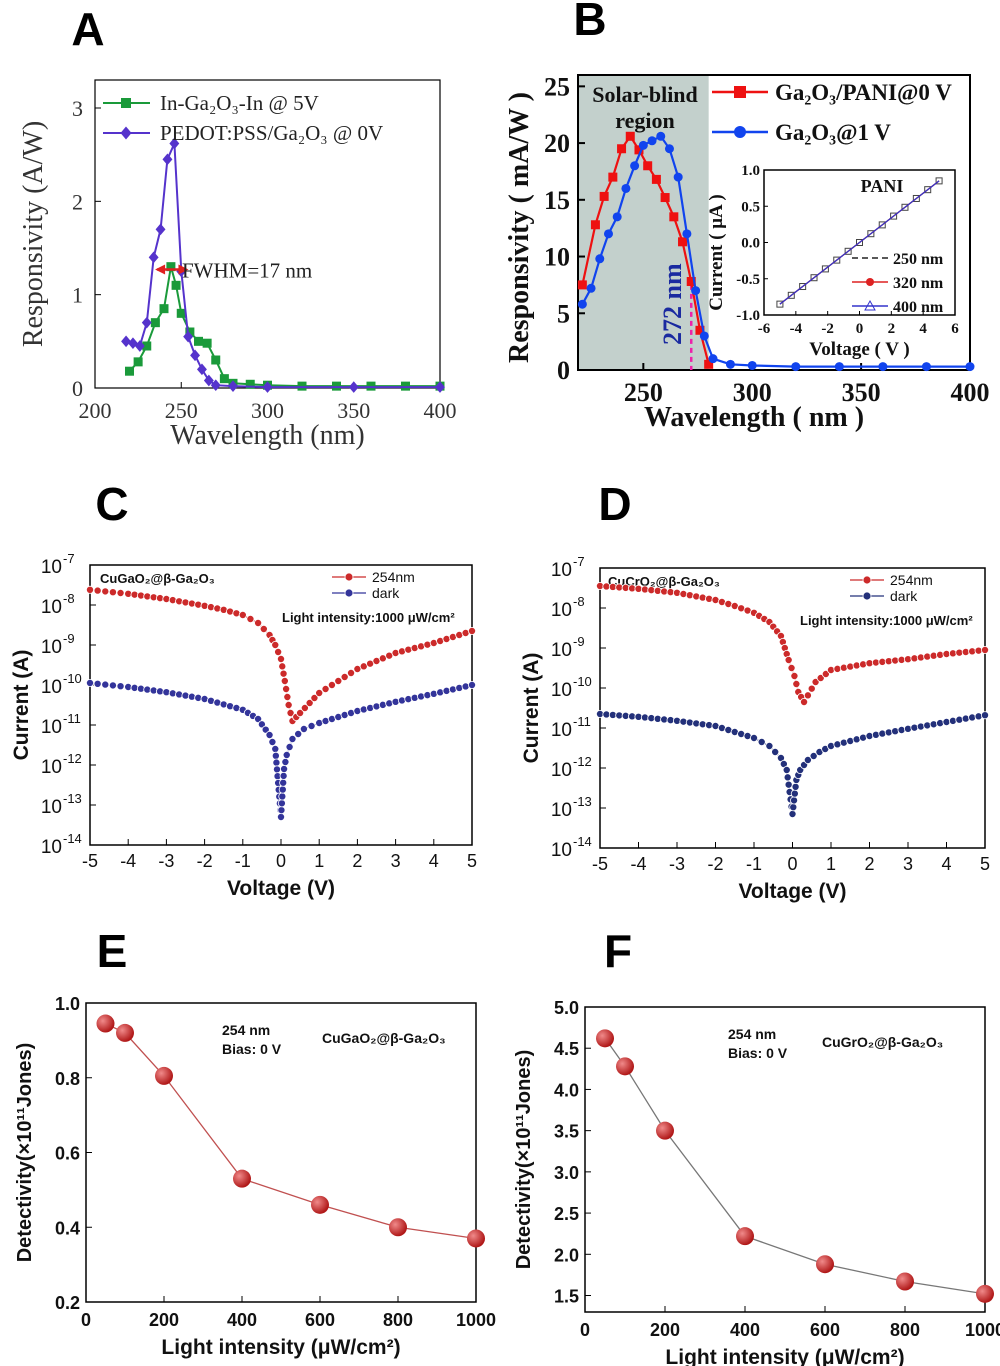 This screenshot has height=1366, width=1000. What do you see at coordinates (677, 864) in the screenshot?
I see `x-tick-label: -3` at bounding box center [677, 864].